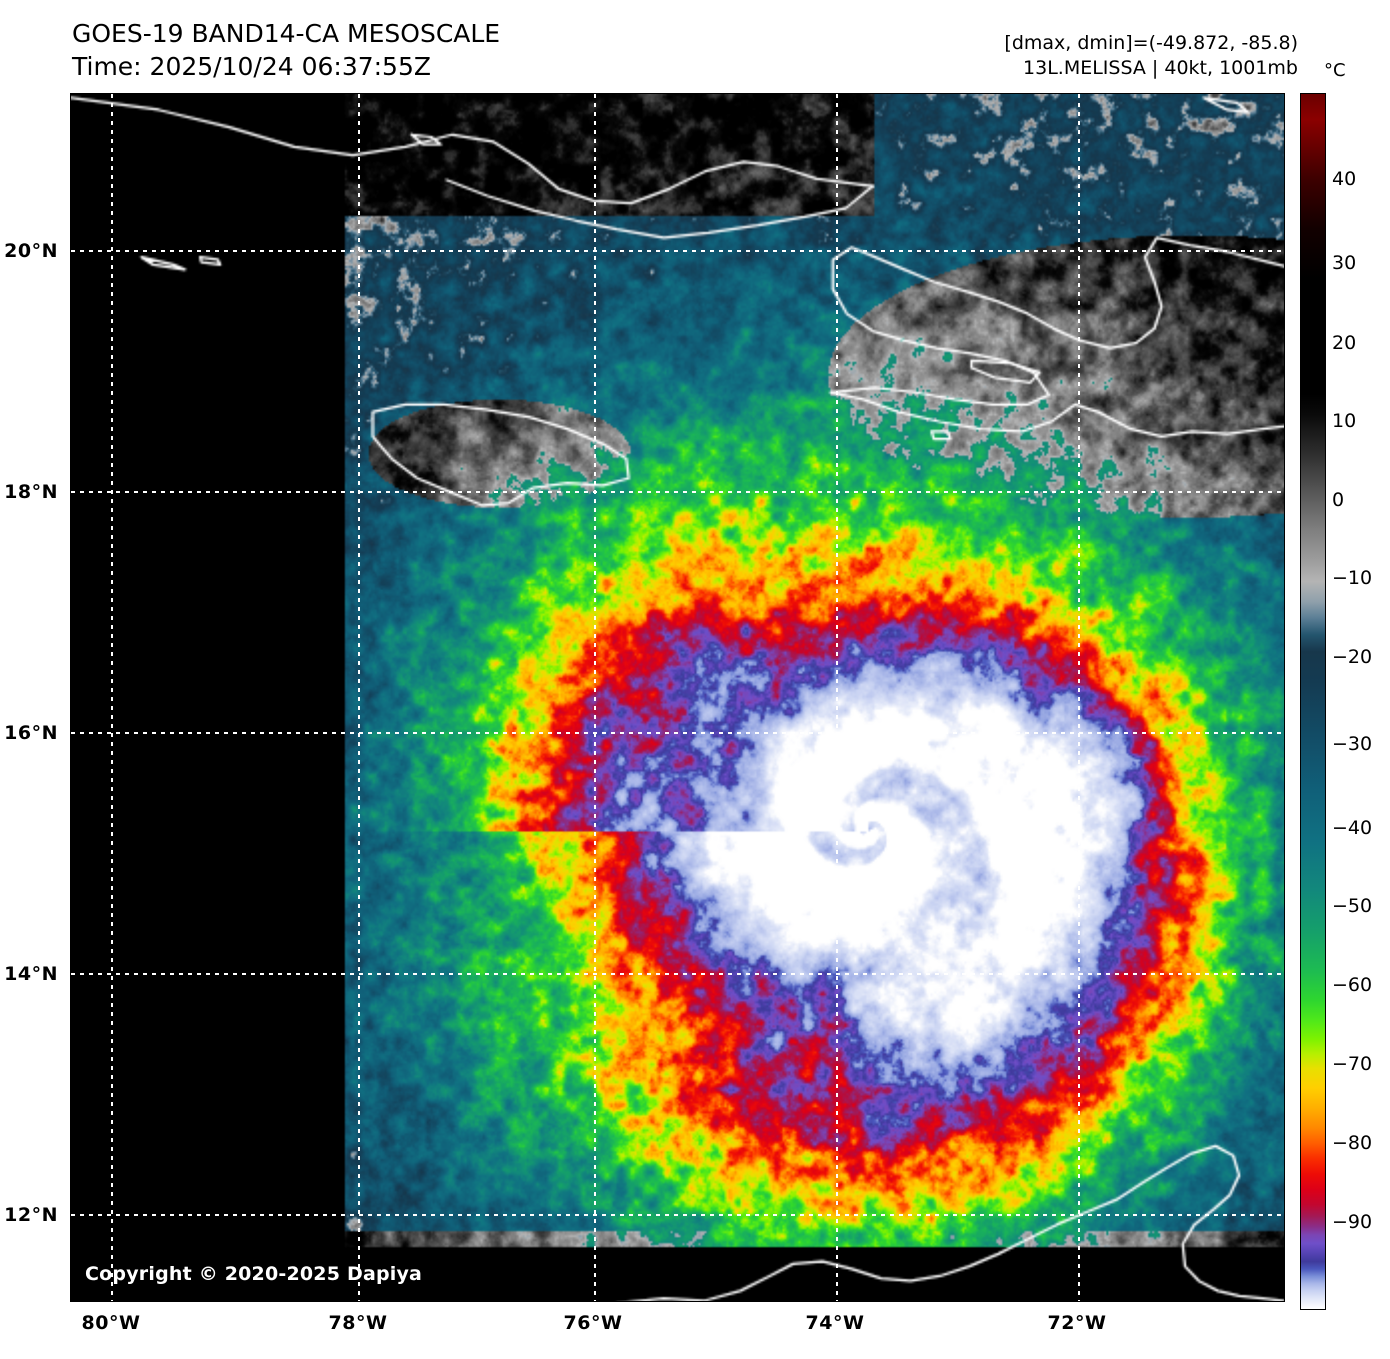 This screenshot has width=1390, height=1359. What do you see at coordinates (1344, 179) in the screenshot?
I see `colorbar-tick-40: 40` at bounding box center [1344, 179].